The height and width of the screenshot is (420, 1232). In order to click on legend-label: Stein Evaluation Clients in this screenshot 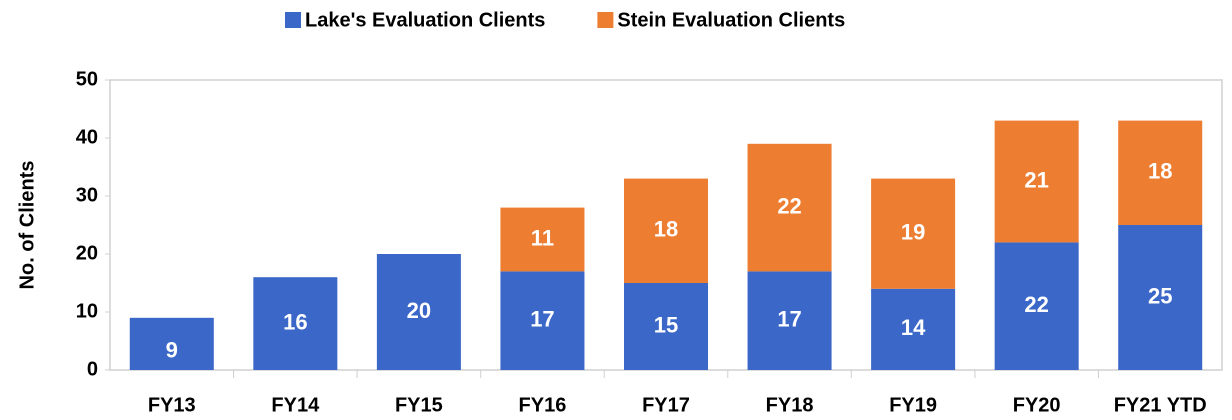, I will do `click(731, 20)`.